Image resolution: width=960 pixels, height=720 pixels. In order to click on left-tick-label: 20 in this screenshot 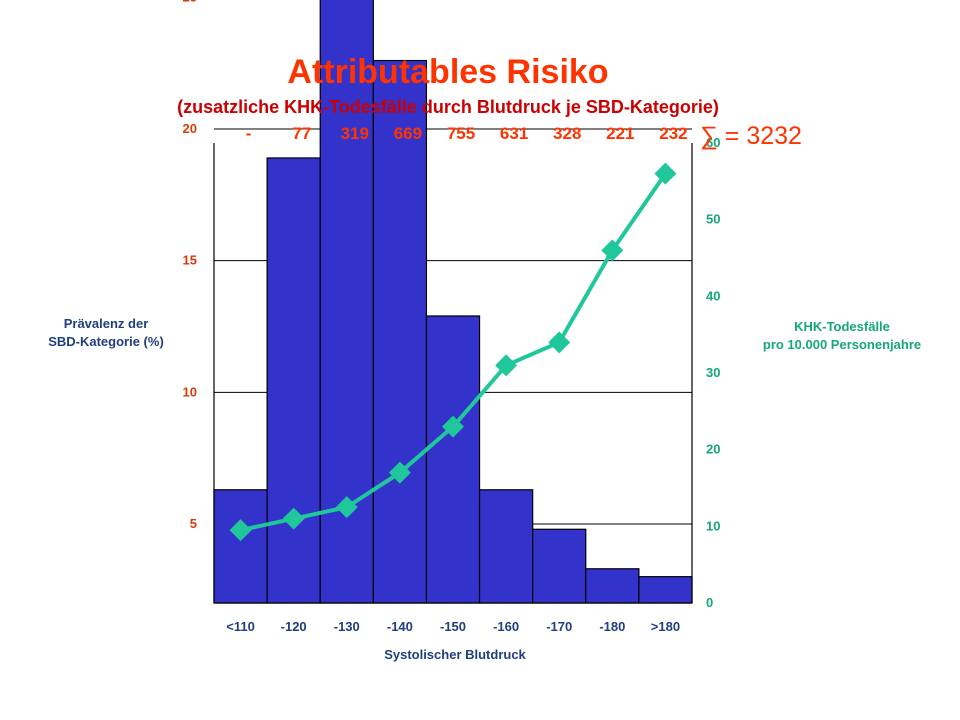, I will do `click(190, 128)`.